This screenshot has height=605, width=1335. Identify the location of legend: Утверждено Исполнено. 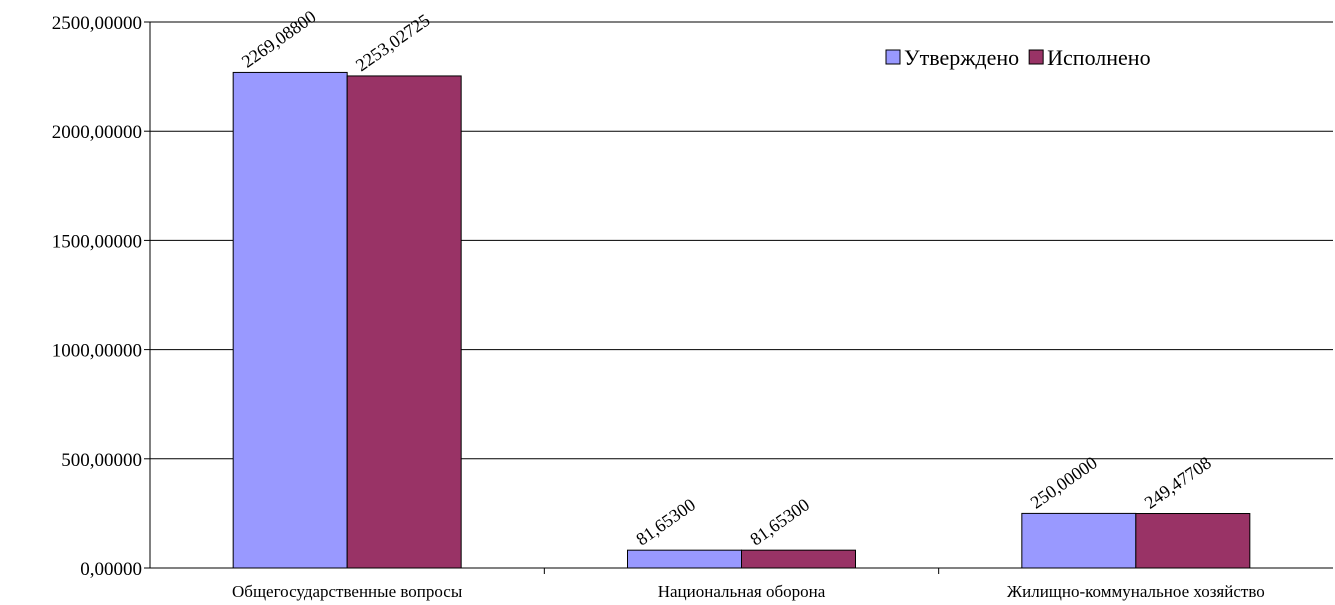
(1018, 57).